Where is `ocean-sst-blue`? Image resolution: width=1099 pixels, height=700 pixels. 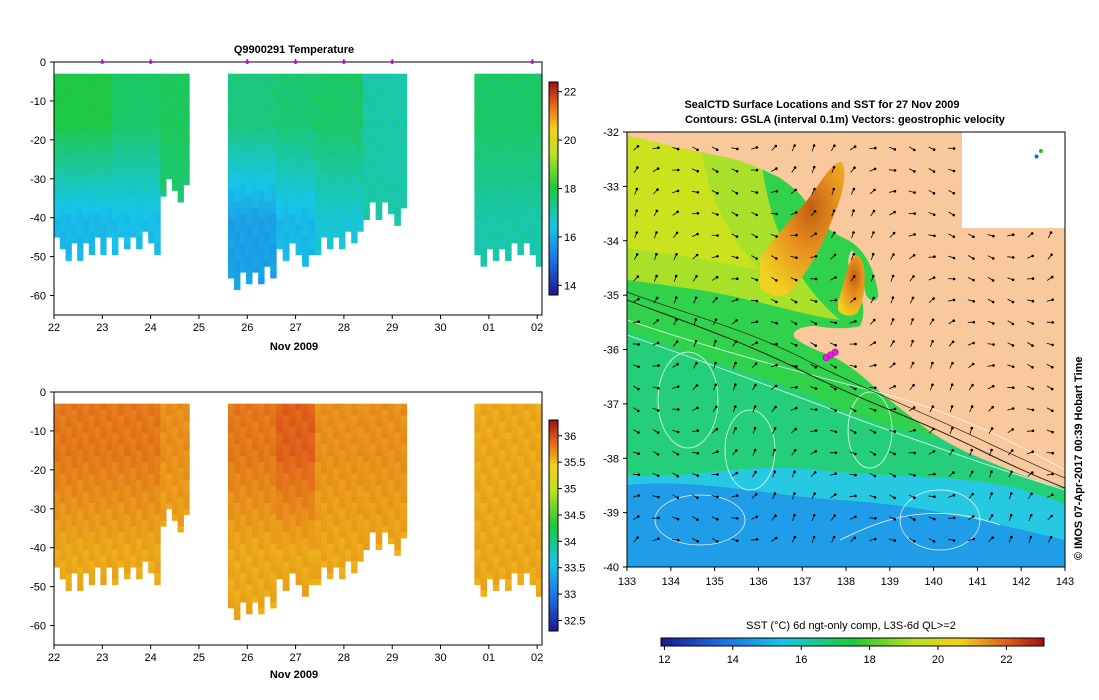
ocean-sst-blue is located at coordinates (846, 525).